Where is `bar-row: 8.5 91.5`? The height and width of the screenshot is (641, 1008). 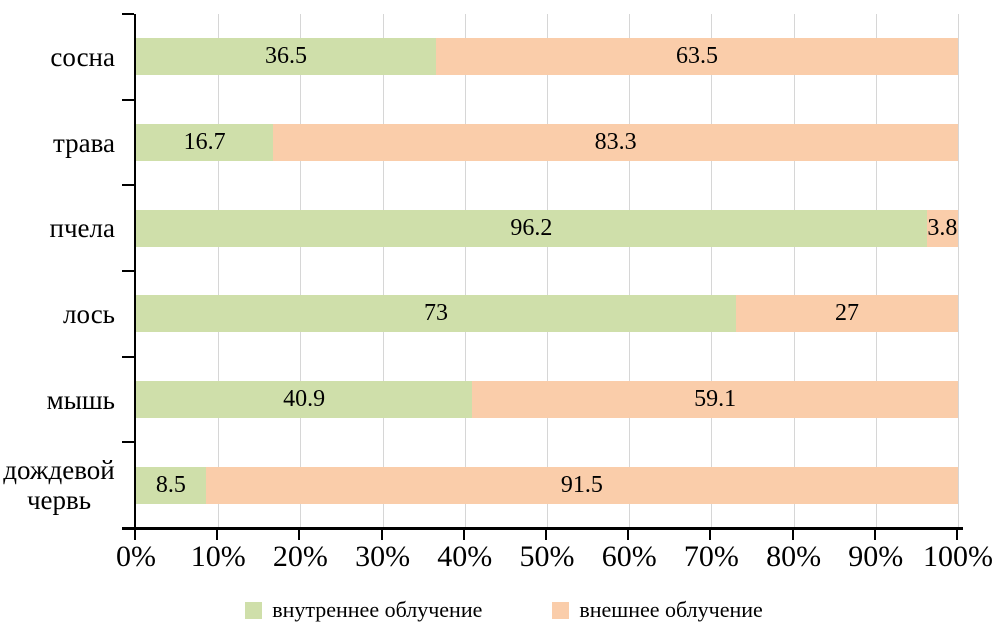
bar-row: 8.5 91.5 is located at coordinates (547, 485).